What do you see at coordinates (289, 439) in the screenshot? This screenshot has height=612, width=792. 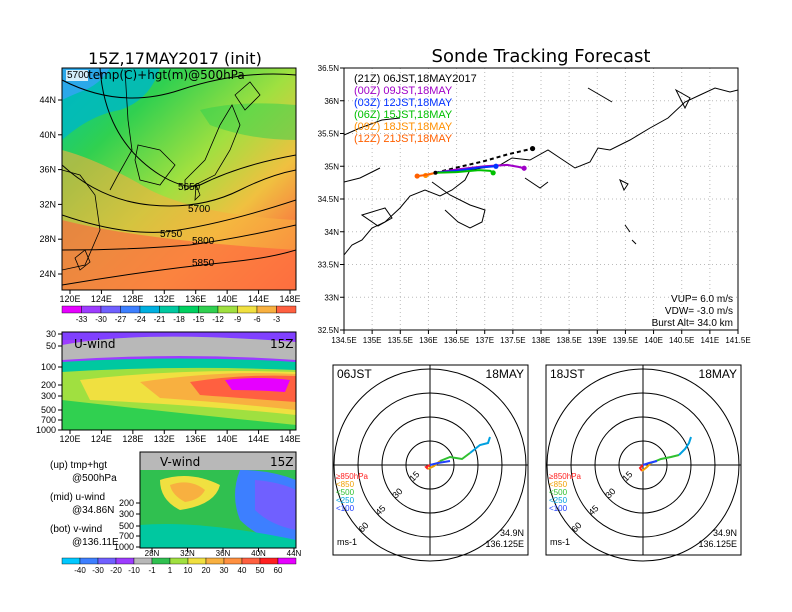 I see `u-x-tick-label: 148E` at bounding box center [289, 439].